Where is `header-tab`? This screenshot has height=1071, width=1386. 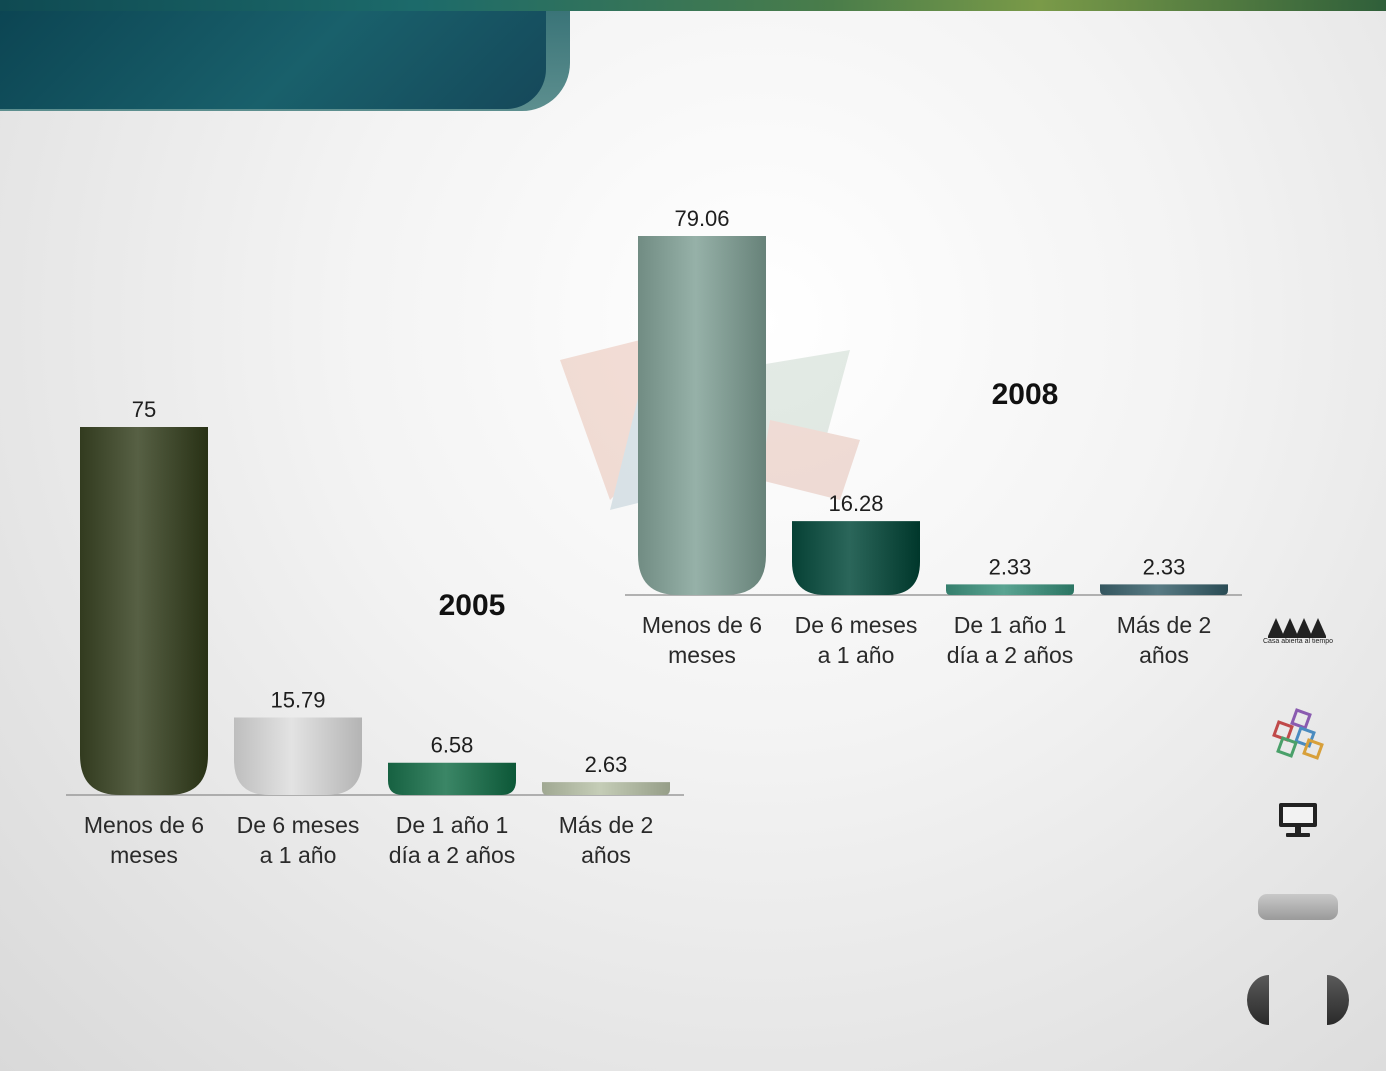 header-tab is located at coordinates (273, 60).